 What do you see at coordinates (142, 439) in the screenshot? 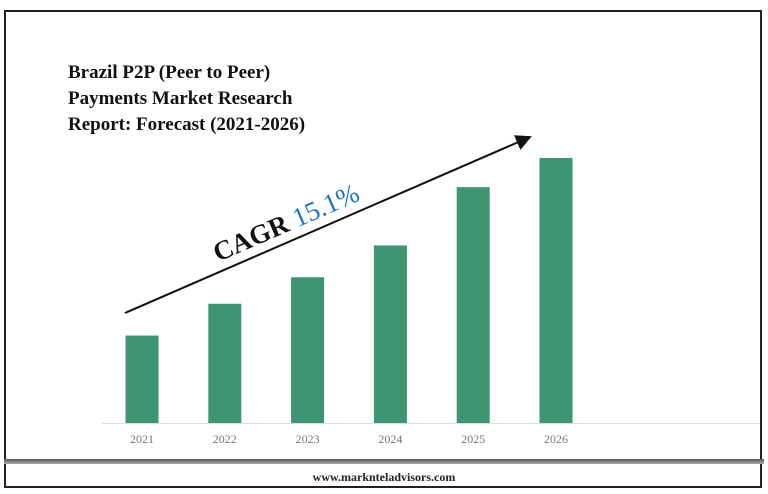
I see `x-tick-label: 2021` at bounding box center [142, 439].